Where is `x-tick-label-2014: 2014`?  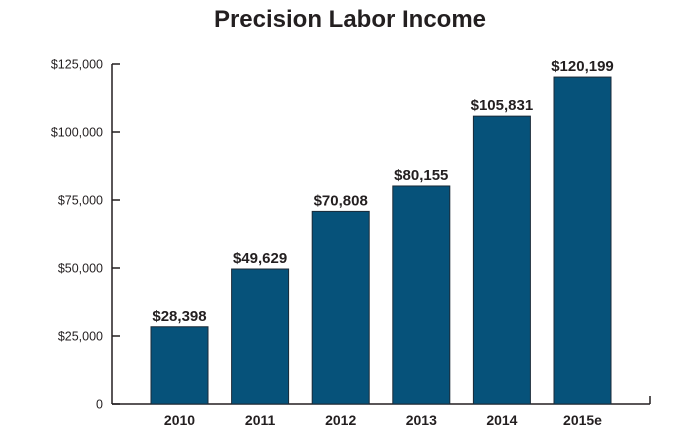 x-tick-label-2014: 2014 is located at coordinates (501, 420).